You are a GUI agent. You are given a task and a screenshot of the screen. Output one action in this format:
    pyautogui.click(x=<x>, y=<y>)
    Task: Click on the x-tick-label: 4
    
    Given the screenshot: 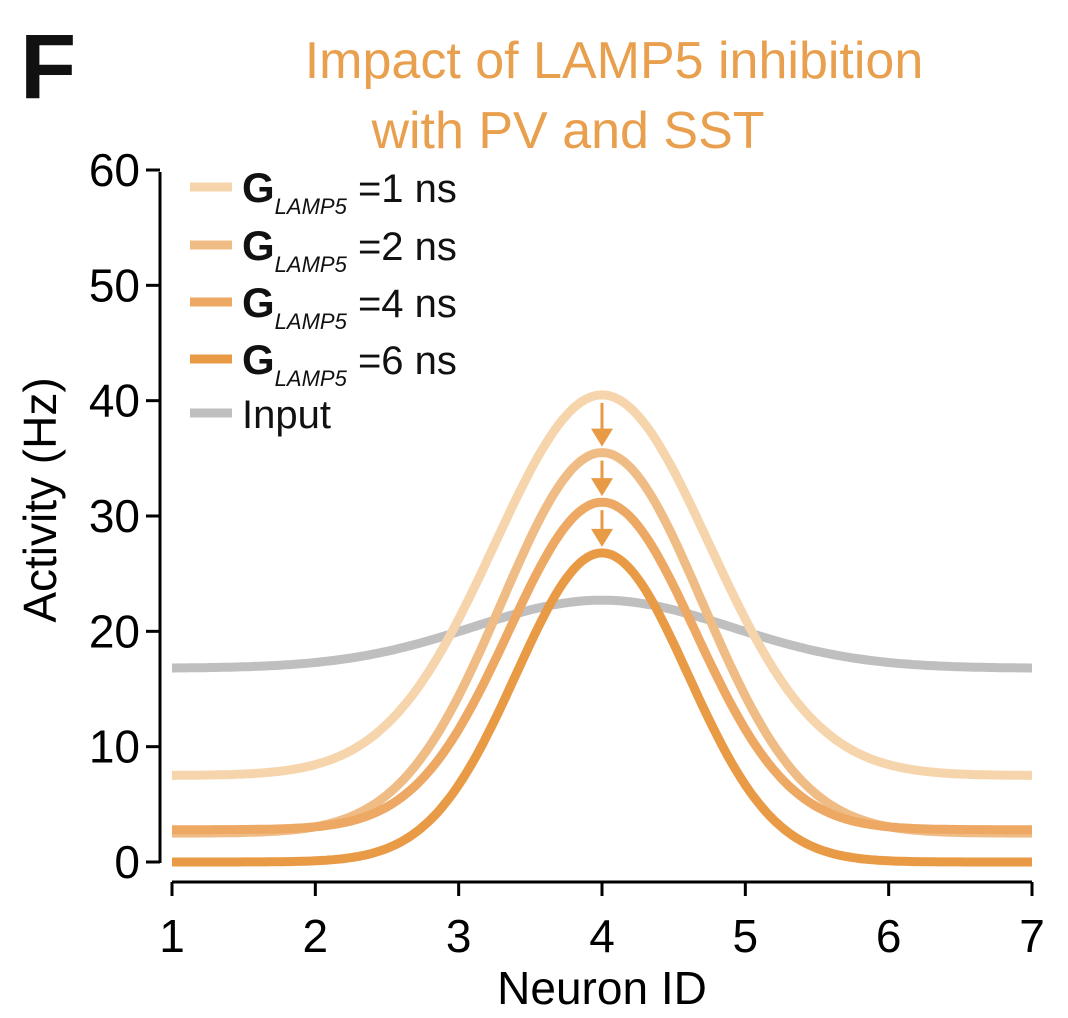 What is the action you would take?
    pyautogui.click(x=602, y=936)
    